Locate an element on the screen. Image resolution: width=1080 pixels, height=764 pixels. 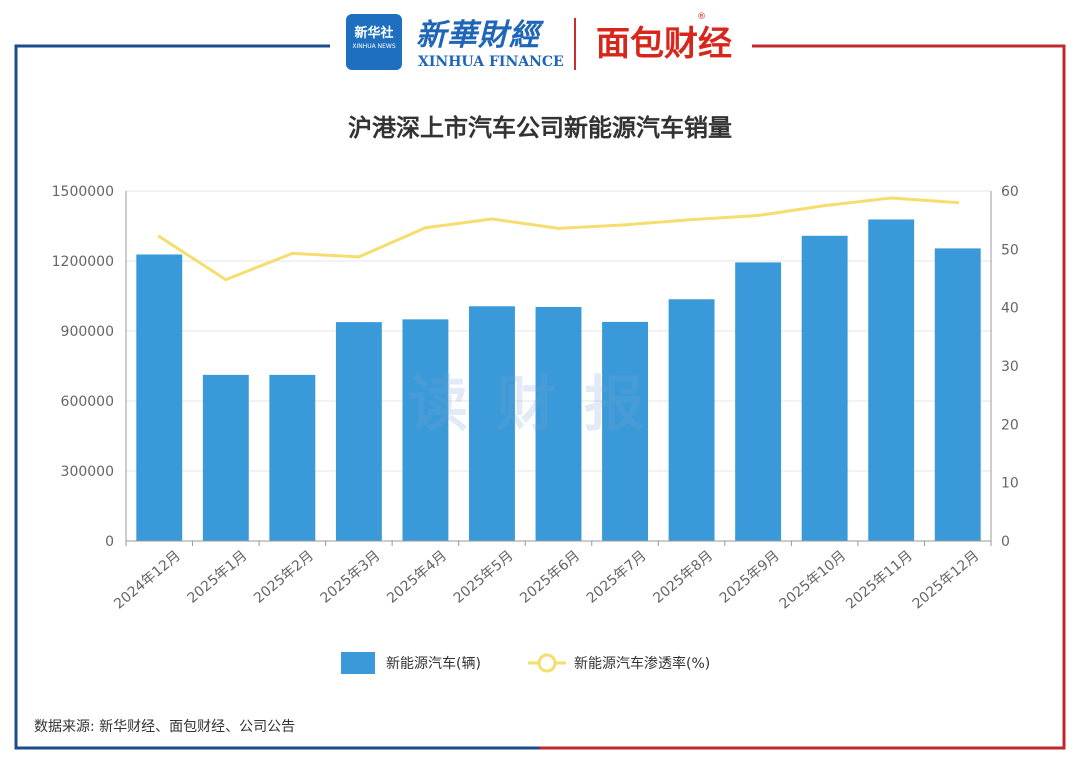
right-tick-label: 60 is located at coordinates (1010, 192).